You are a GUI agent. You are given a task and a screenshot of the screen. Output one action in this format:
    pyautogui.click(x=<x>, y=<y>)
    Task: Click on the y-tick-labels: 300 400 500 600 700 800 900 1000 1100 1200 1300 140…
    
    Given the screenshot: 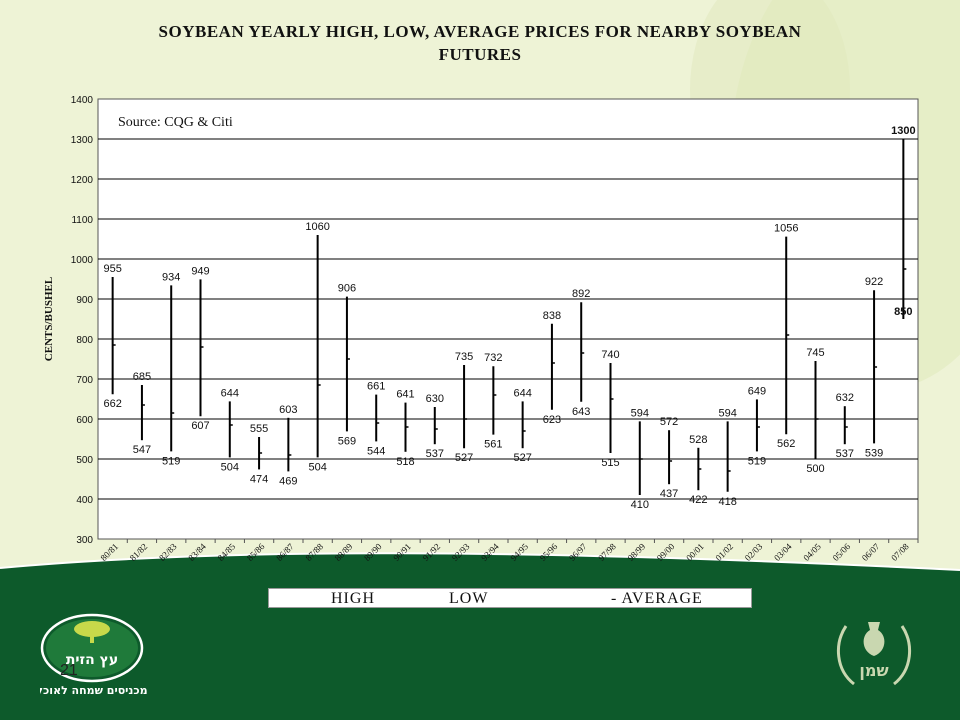 What is the action you would take?
    pyautogui.click(x=82, y=320)
    